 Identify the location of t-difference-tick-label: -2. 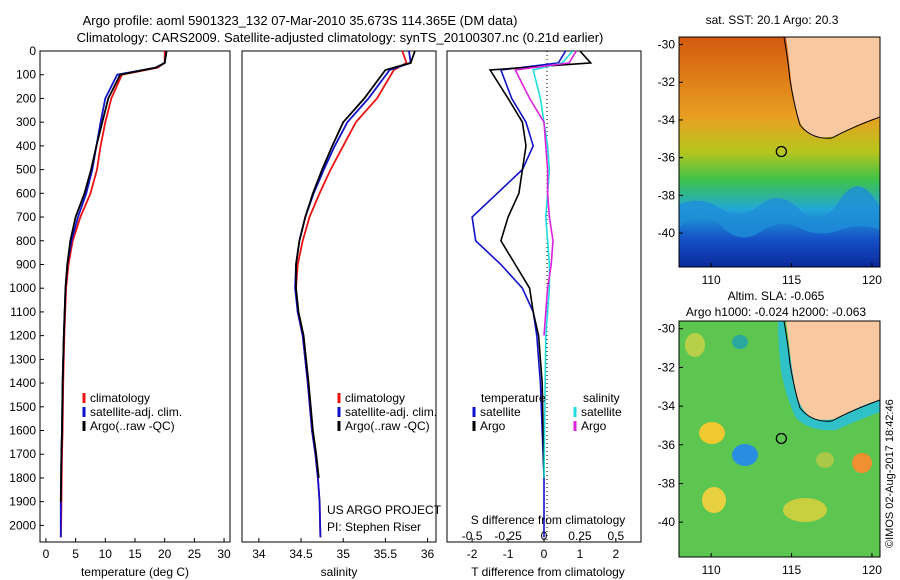
(472, 554).